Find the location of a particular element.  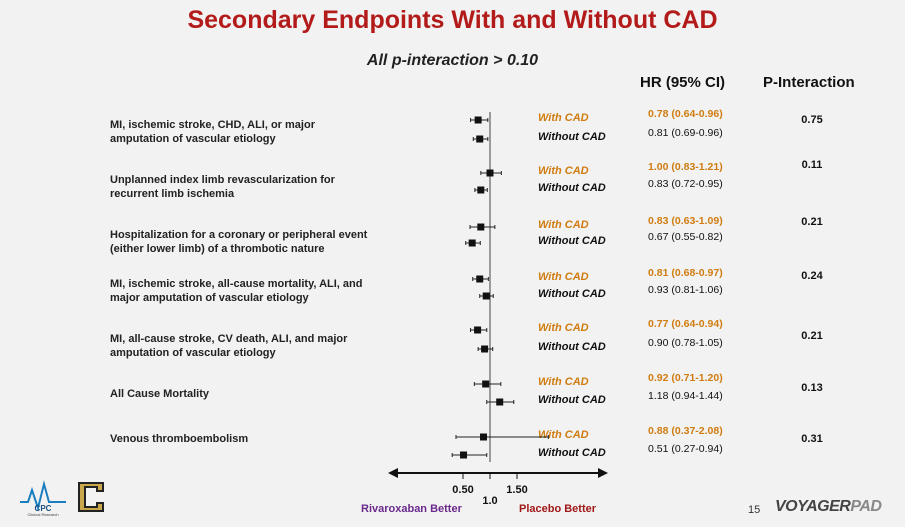

p-interaction-value: 0.13 is located at coordinates (812, 388).